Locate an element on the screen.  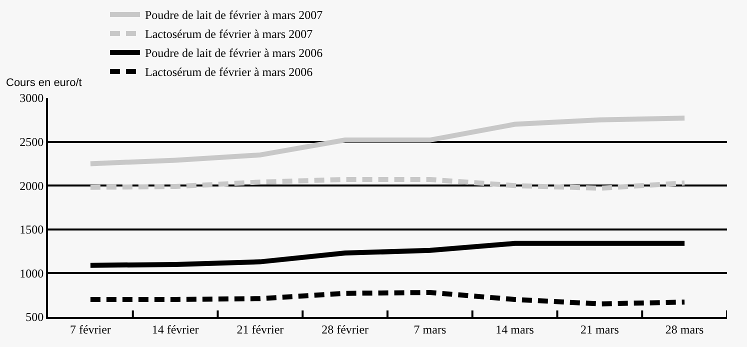
y-tick-label: 2000 is located at coordinates (32, 185).